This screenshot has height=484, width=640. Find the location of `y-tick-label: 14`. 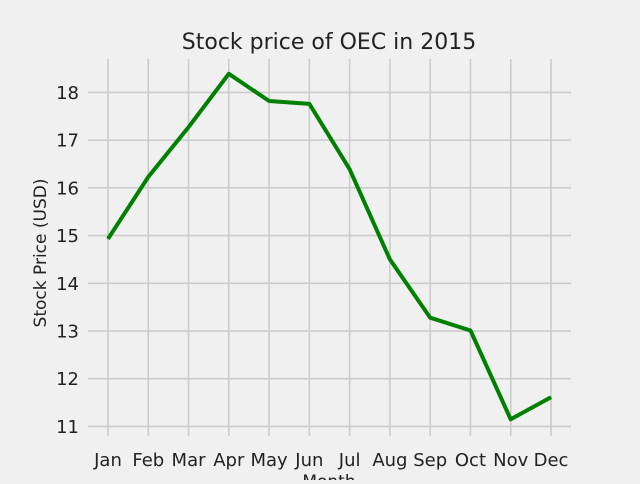

y-tick-label: 14 is located at coordinates (67, 284).